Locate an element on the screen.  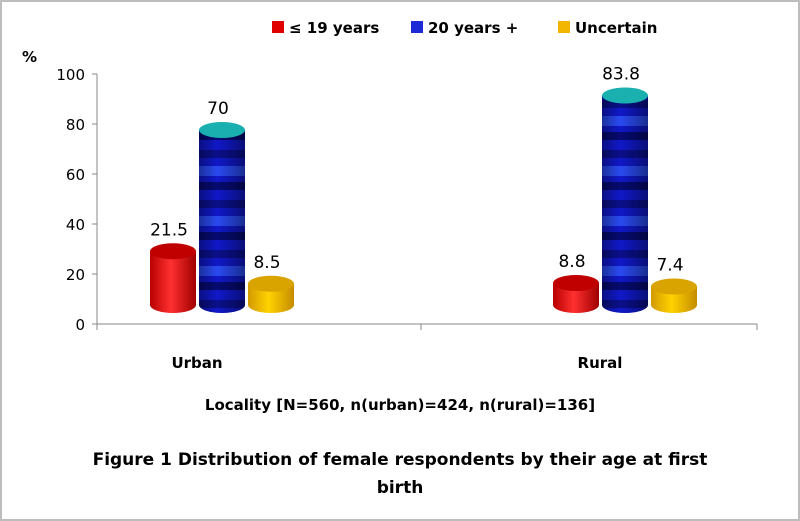
y-tick-label: 40 is located at coordinates (75, 225).